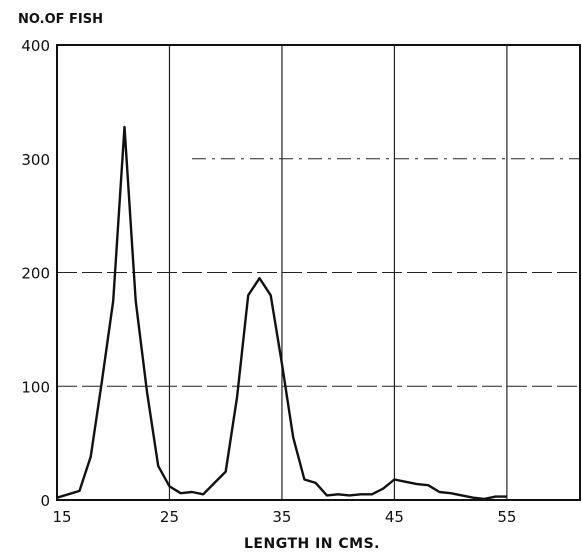  What do you see at coordinates (60, 19) in the screenshot?
I see `y-axis-label: NO.OF FISH` at bounding box center [60, 19].